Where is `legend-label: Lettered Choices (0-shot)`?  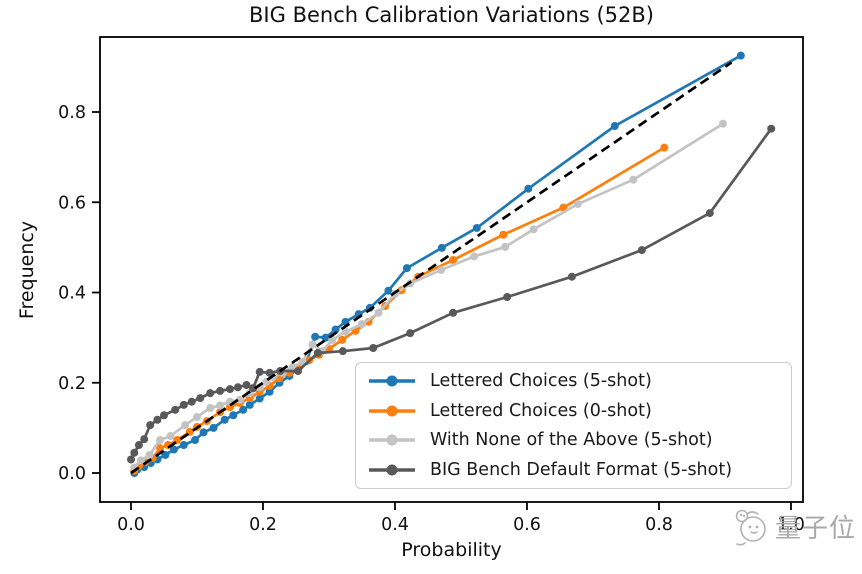 legend-label: Lettered Choices (0-shot) is located at coordinates (541, 410).